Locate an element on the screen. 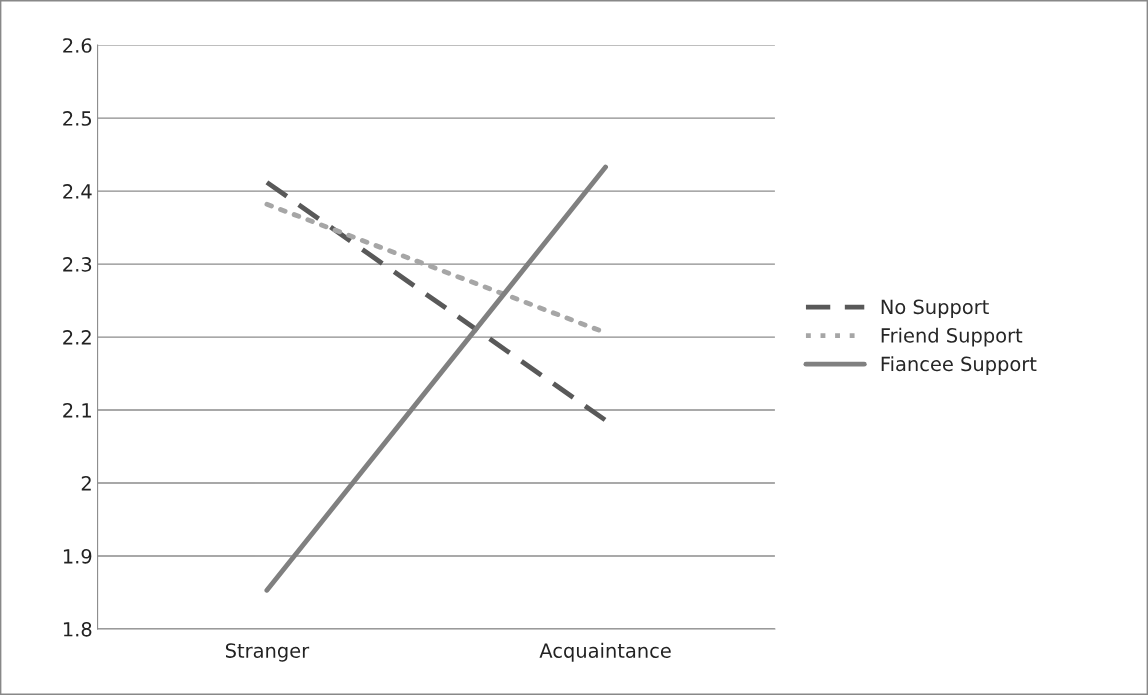 The height and width of the screenshot is (695, 1148). legend-label: Fiancee Support is located at coordinates (959, 366).